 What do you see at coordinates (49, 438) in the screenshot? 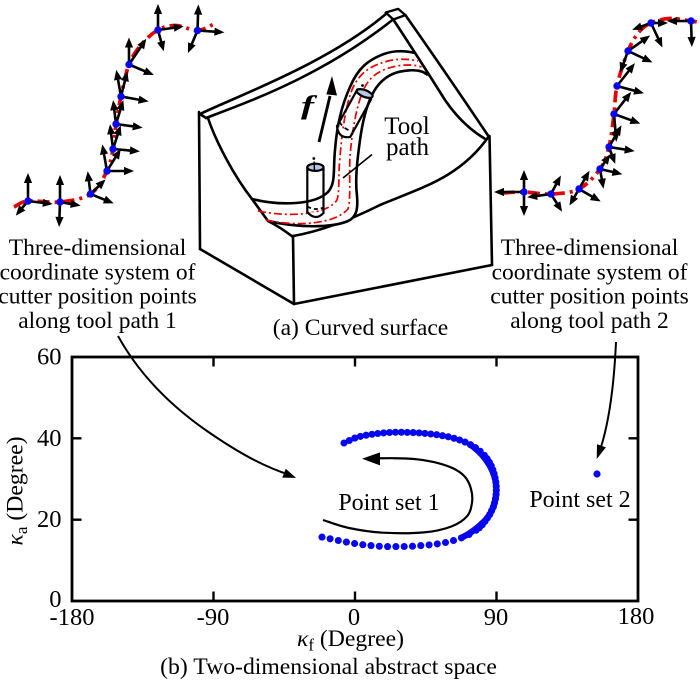
I see `svg-text: 40` at bounding box center [49, 438].